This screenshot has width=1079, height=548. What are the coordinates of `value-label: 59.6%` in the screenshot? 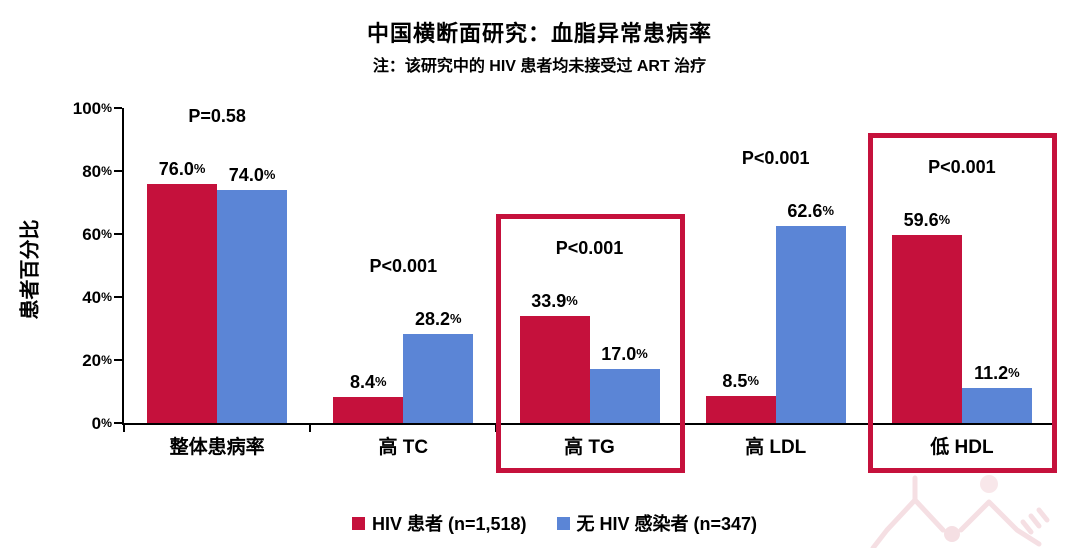 It's located at (927, 220).